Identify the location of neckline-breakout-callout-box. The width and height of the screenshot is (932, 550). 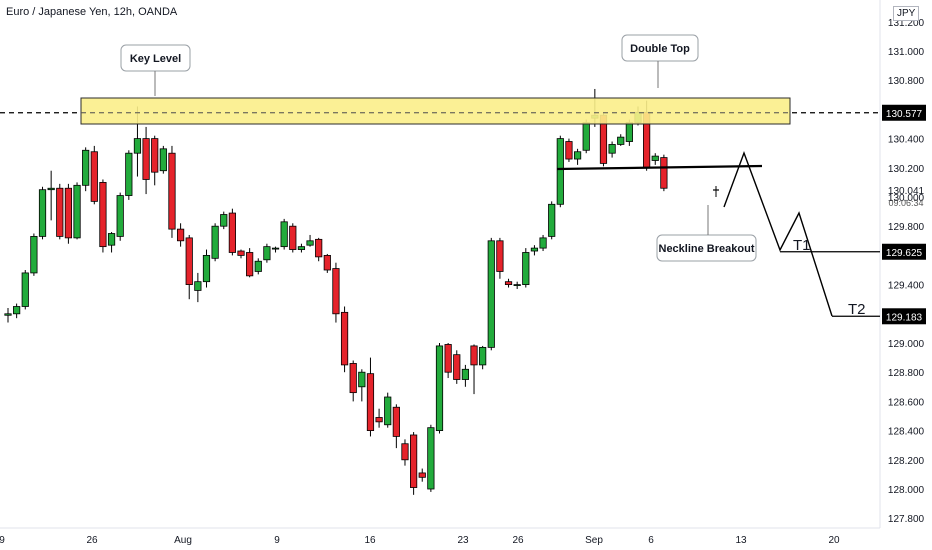
(706, 248).